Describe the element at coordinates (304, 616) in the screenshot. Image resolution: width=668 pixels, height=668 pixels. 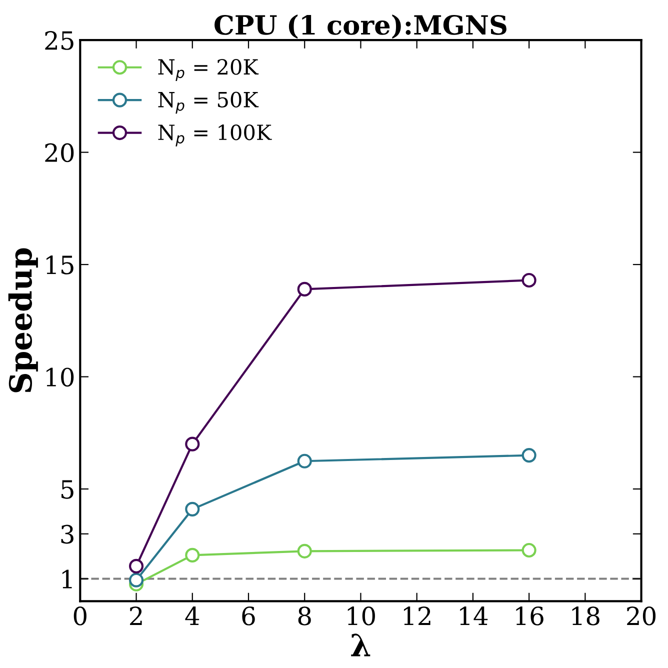
I see `x-tick-label: 8` at that location.